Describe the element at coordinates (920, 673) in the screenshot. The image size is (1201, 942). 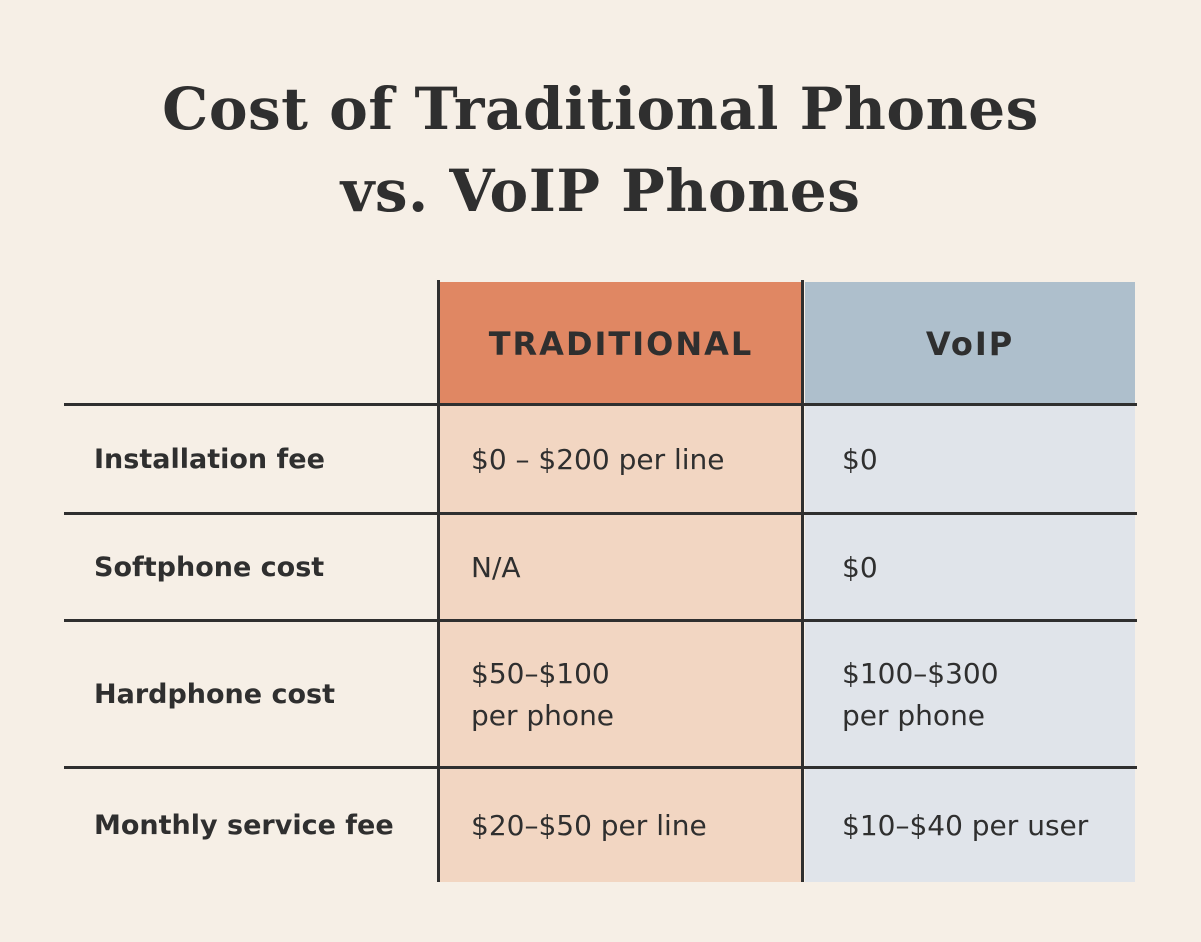
I see `cell-voip-hardphone-cost-line-1: $100–$300` at that location.